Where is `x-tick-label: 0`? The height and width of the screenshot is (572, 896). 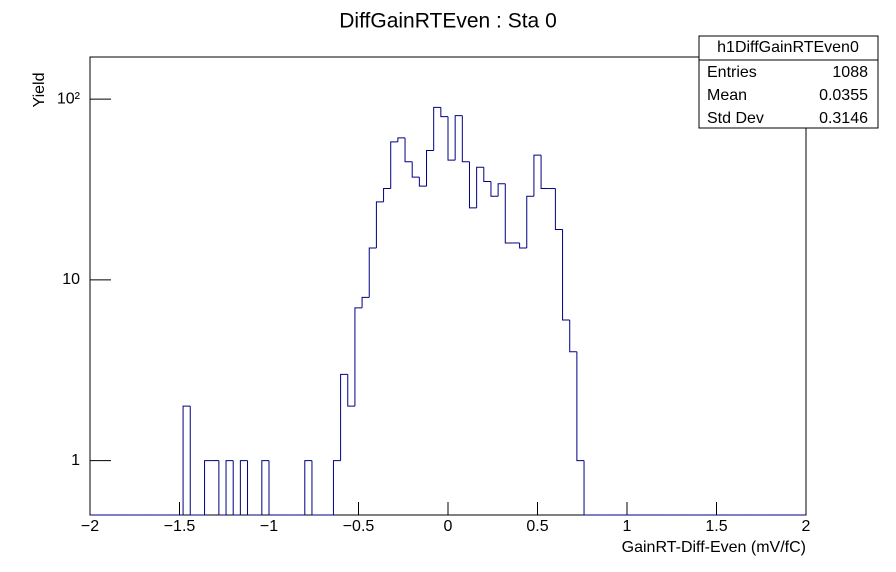
x-tick-label: 0 is located at coordinates (448, 526).